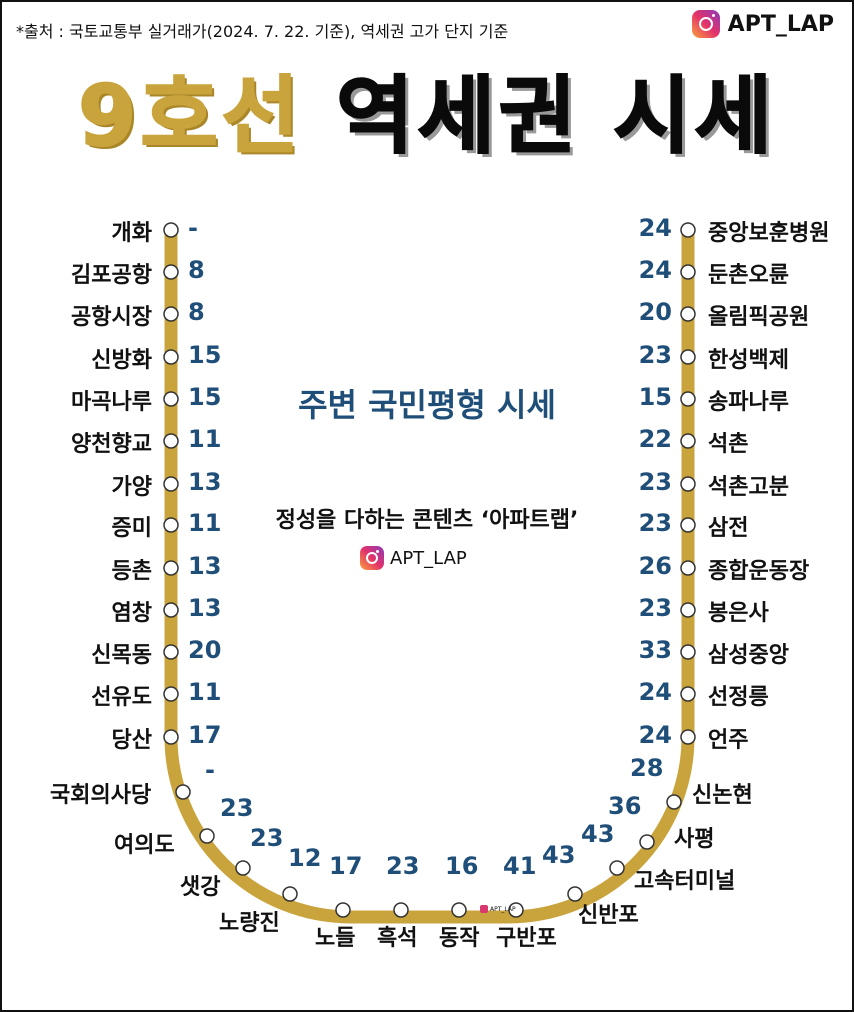 The width and height of the screenshot is (854, 1012). What do you see at coordinates (503, 909) in the screenshot?
I see `watermark-text: APT_LAP` at bounding box center [503, 909].